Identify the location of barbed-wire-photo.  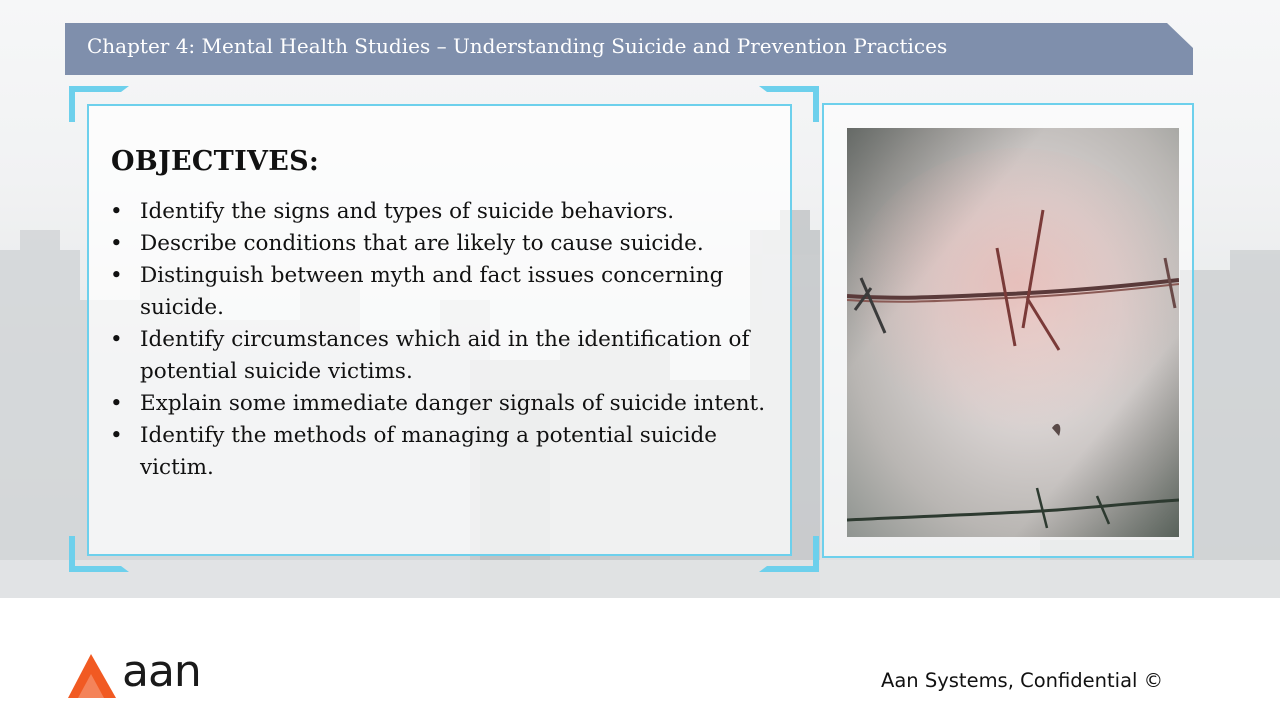
(1013, 332).